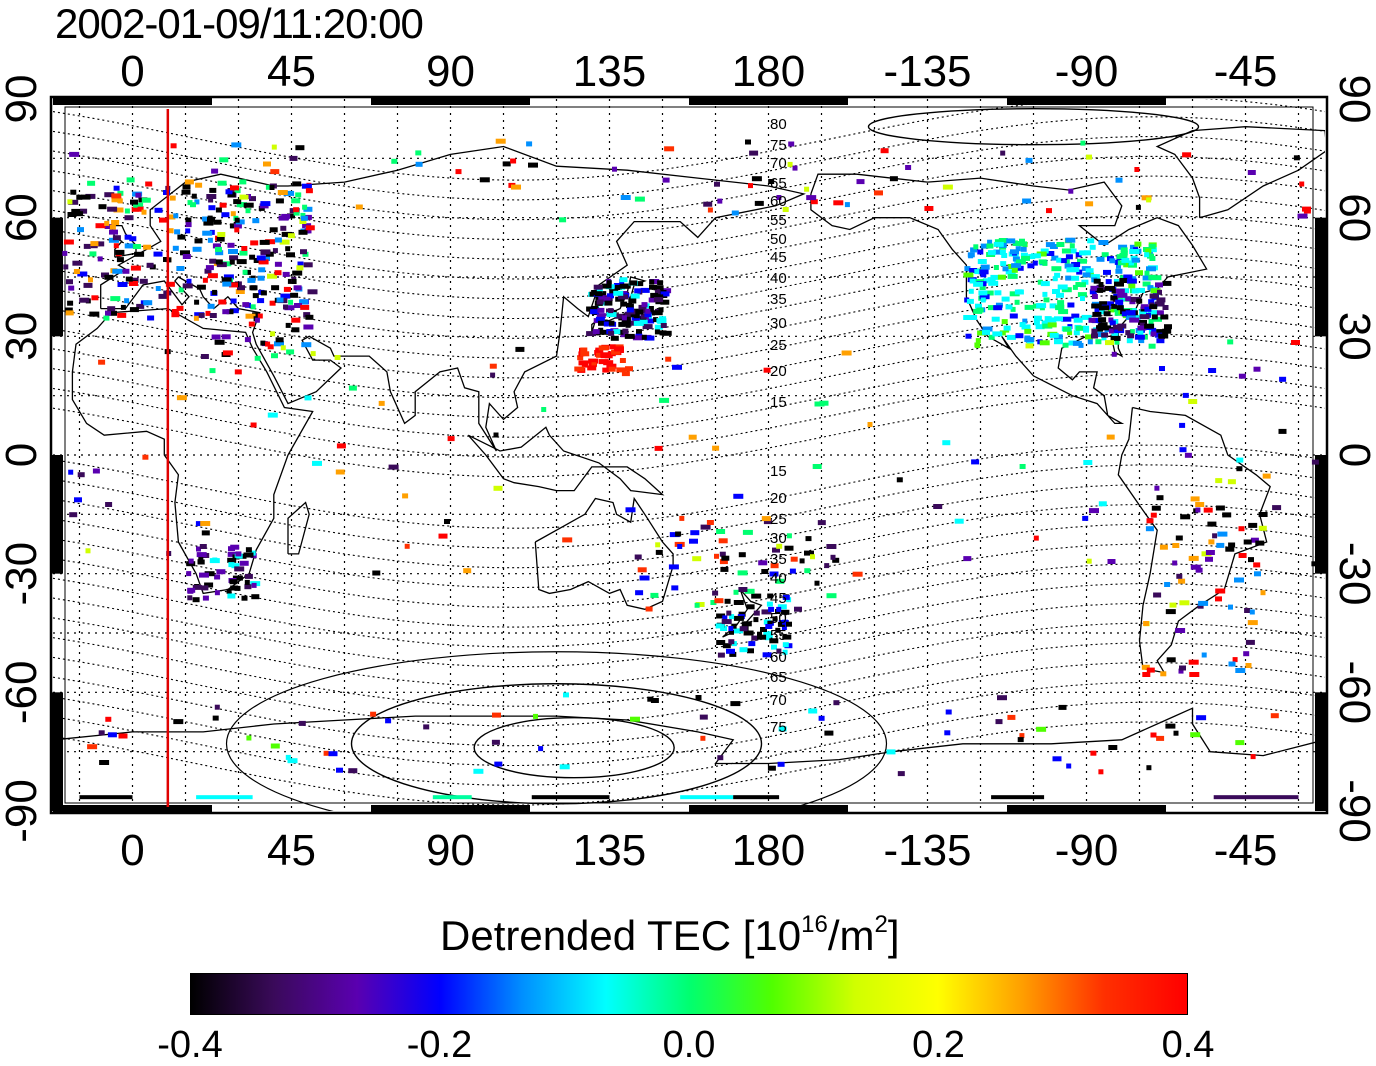  Describe the element at coordinates (778, 677) in the screenshot. I see `mlat-label-south: 65` at that location.